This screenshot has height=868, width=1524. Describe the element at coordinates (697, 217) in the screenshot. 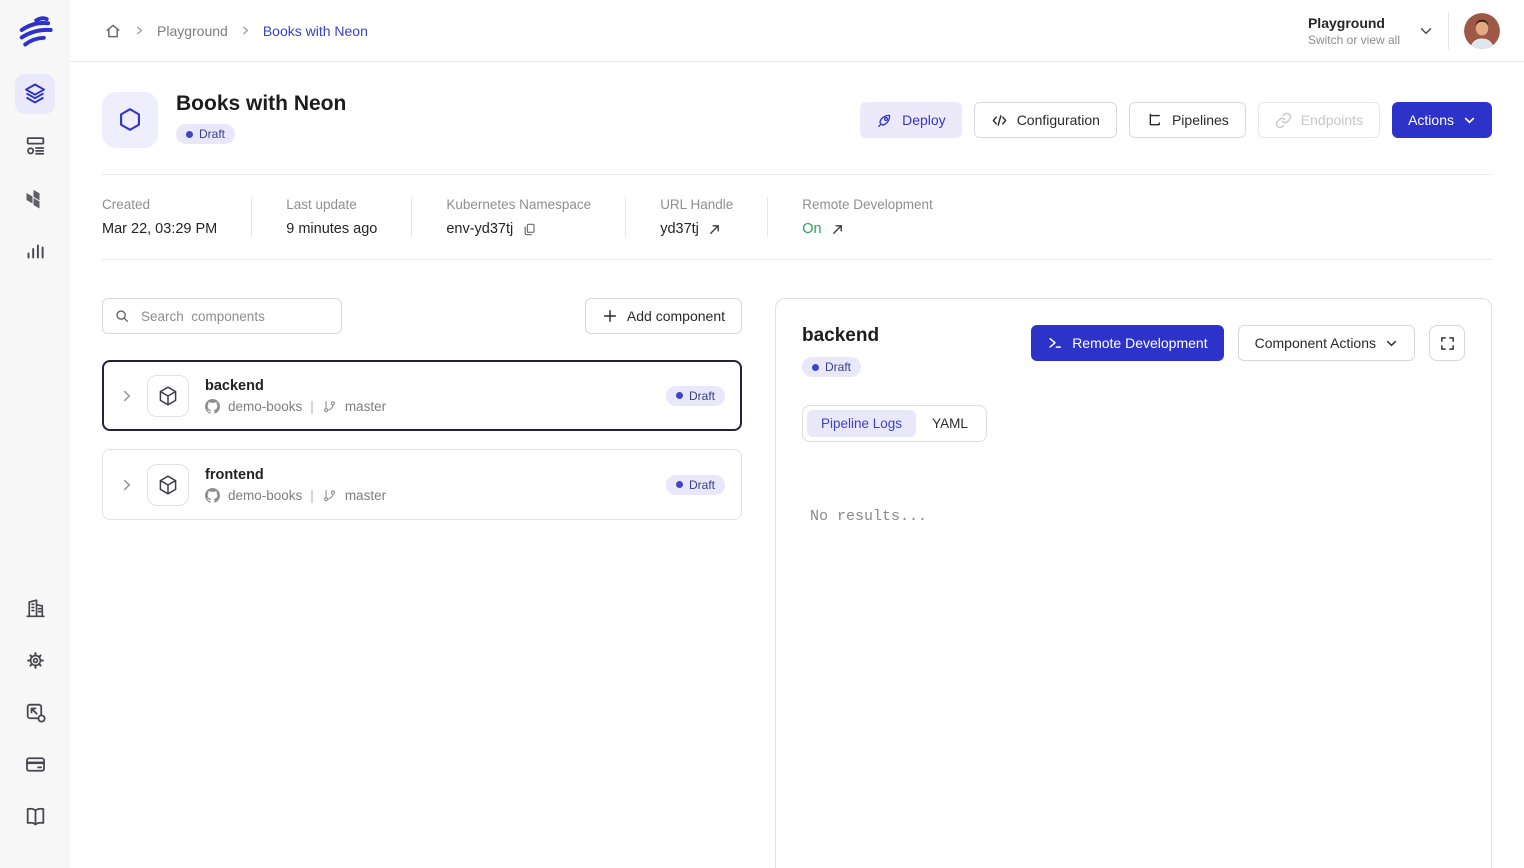

I see `meta-url-handle: URL Handle yd37tj` at that location.